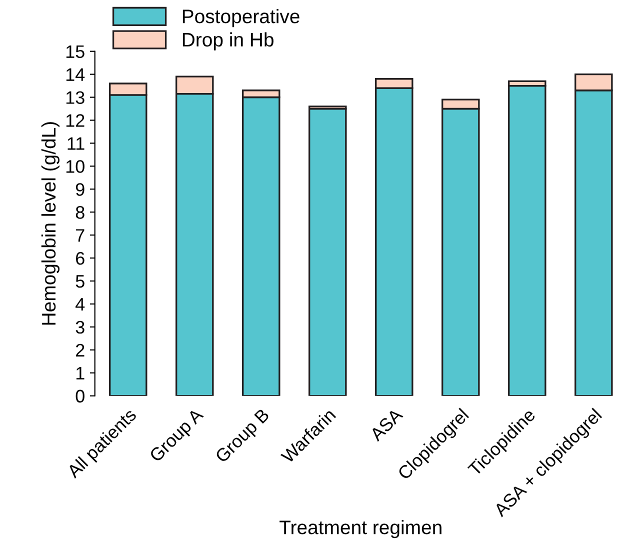 This screenshot has width=641, height=546. I want to click on y-tick-label: 8, so click(80, 212).